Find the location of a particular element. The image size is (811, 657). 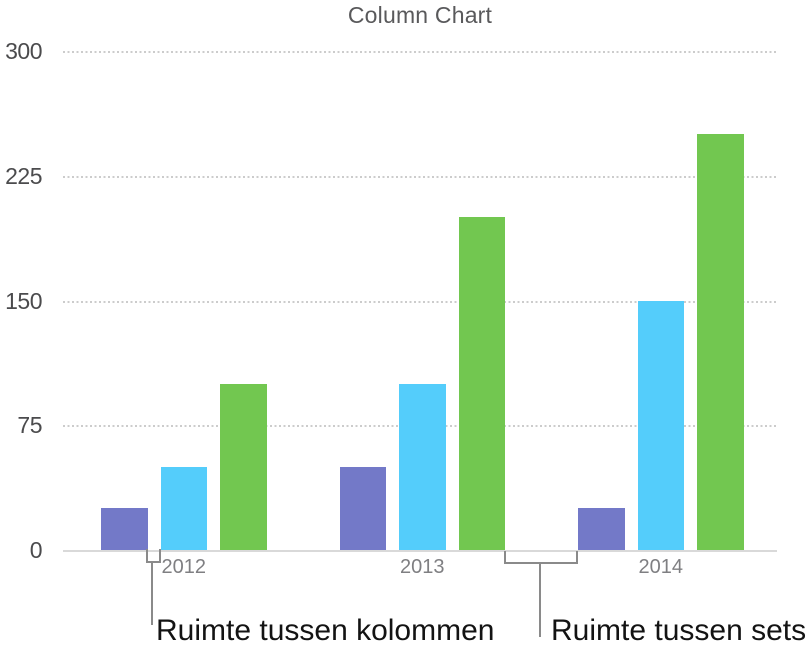

column-gap-pointer-line is located at coordinates (152, 593).